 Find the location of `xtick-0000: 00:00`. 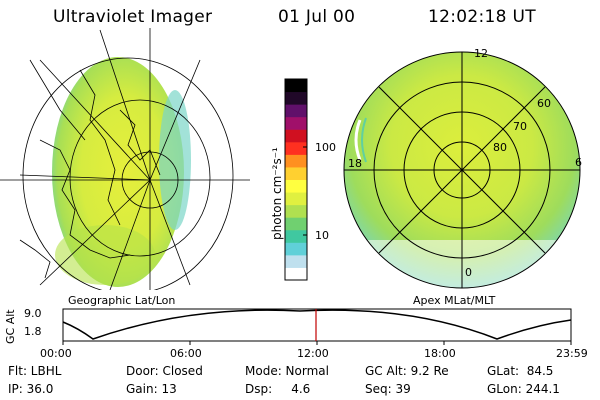

xtick-0000: 00:00 is located at coordinates (56, 353).